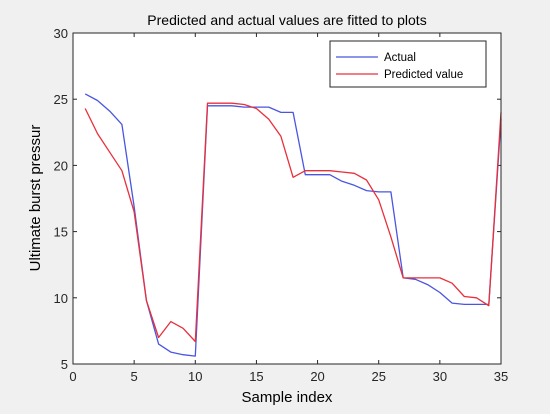  Describe the element at coordinates (256, 376) in the screenshot. I see `x-tick-label: 15` at that location.